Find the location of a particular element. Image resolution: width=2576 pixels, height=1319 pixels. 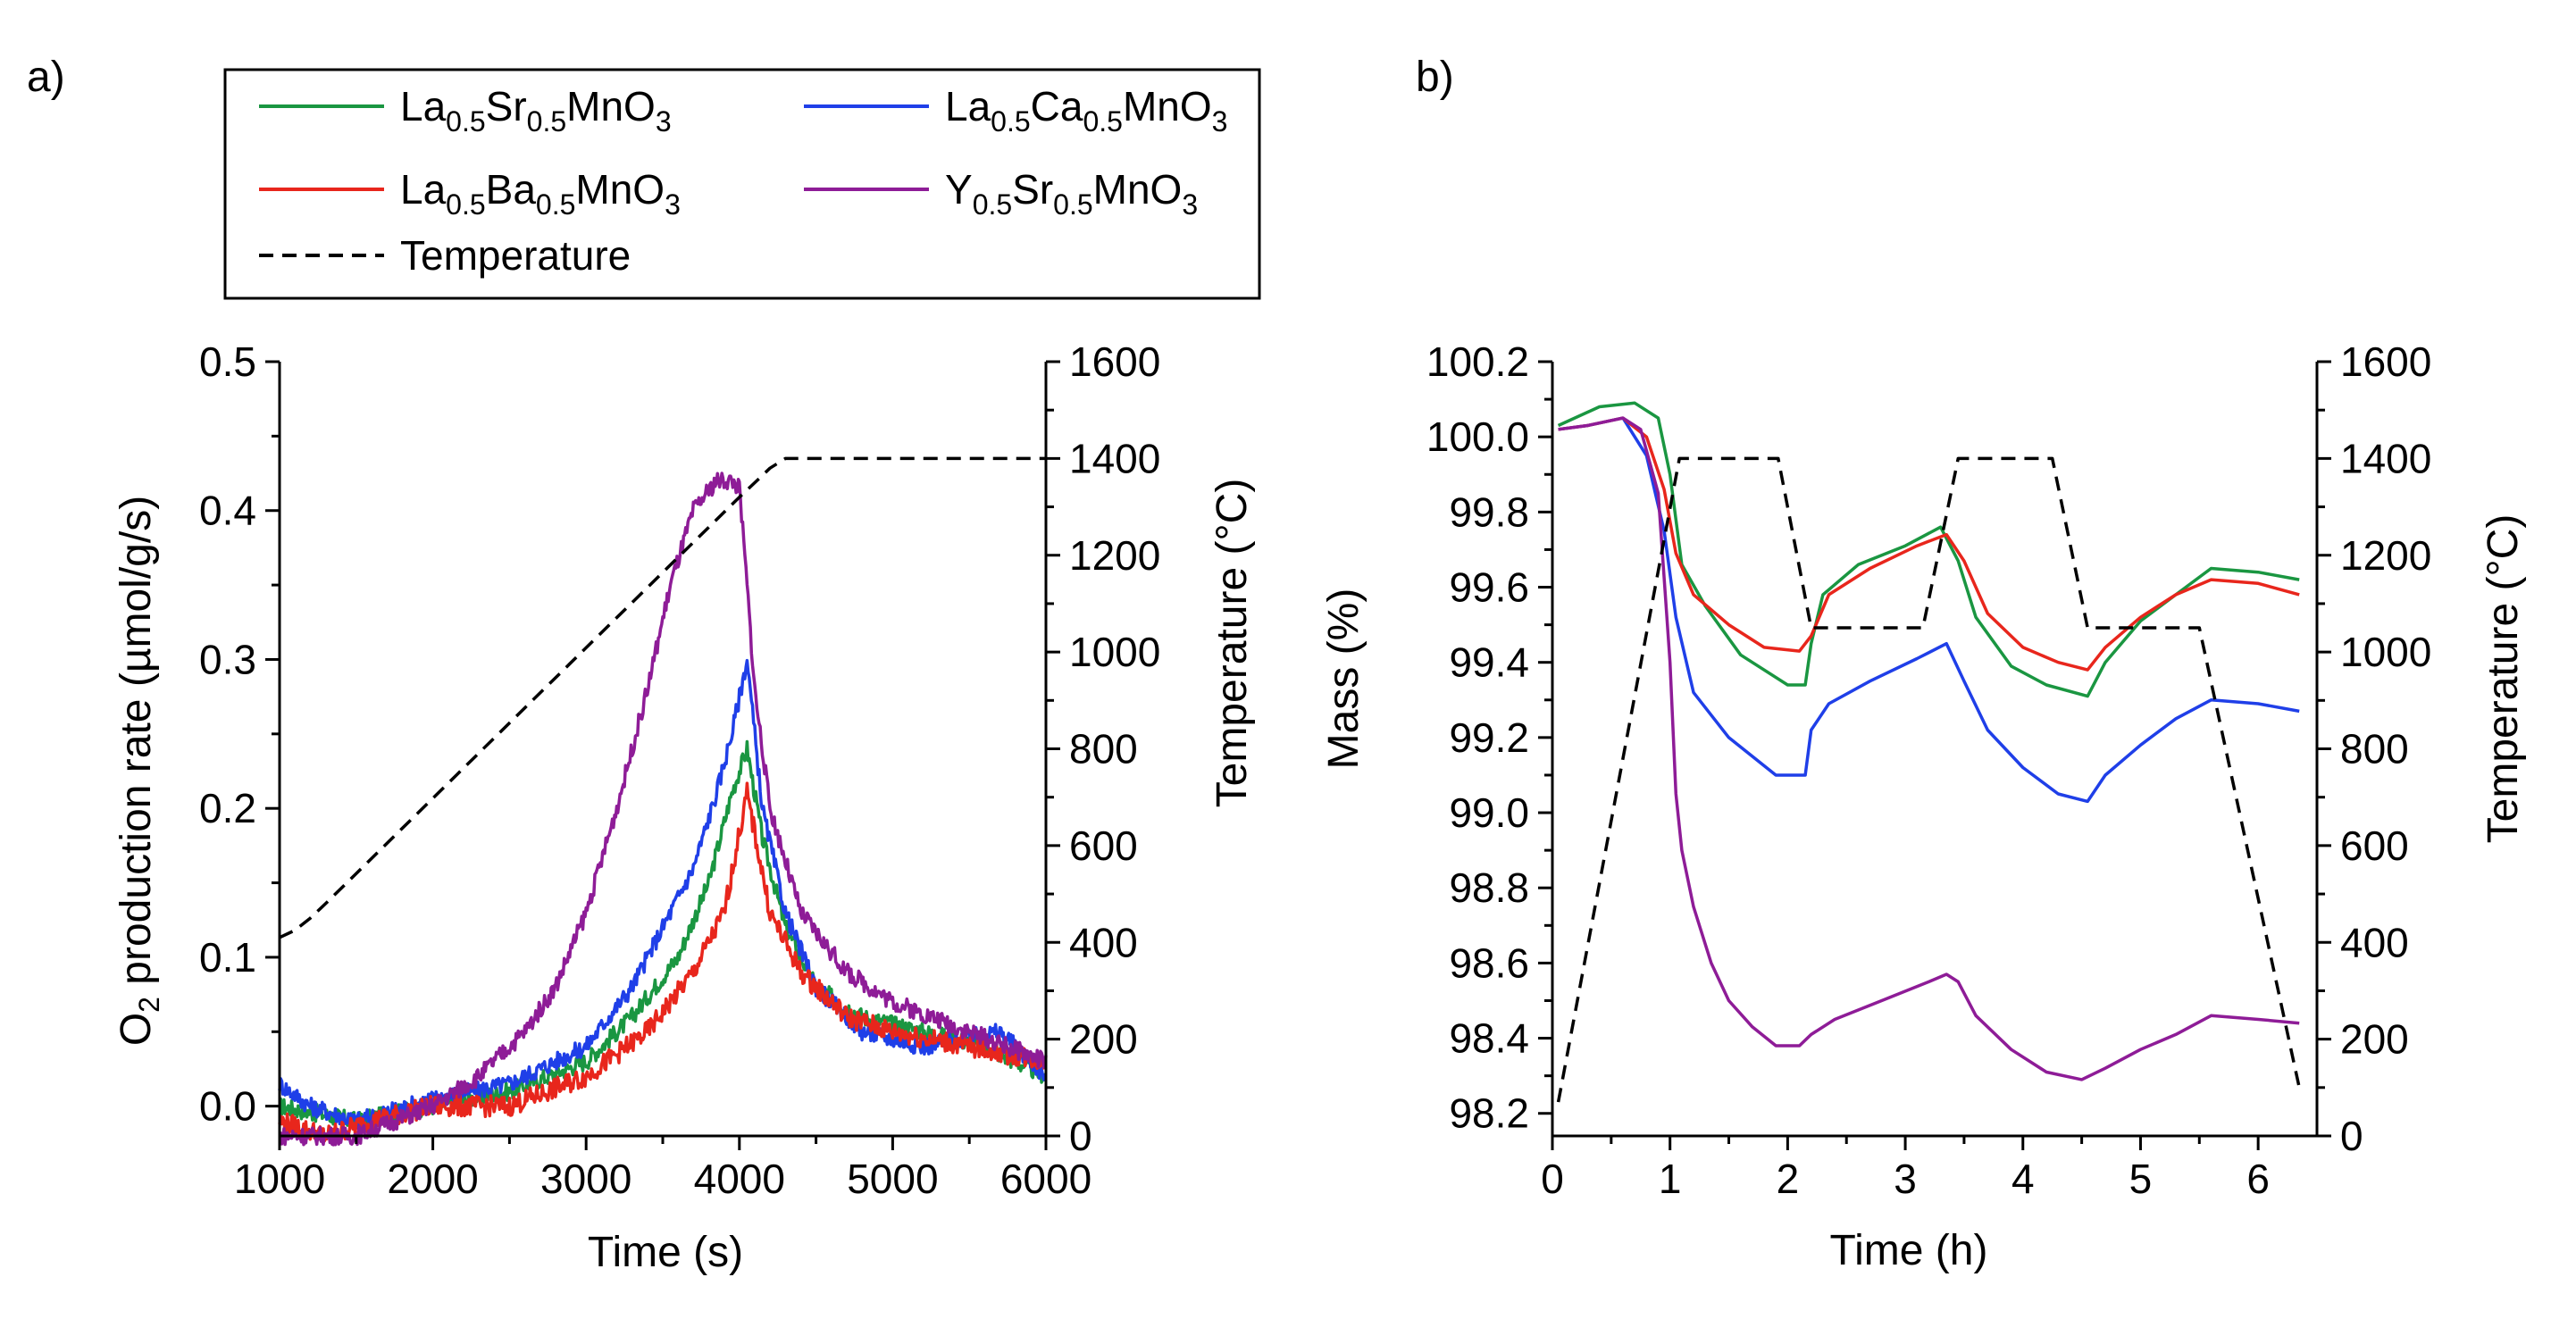

panel-b-xtick-label: 6 is located at coordinates (2258, 1179).